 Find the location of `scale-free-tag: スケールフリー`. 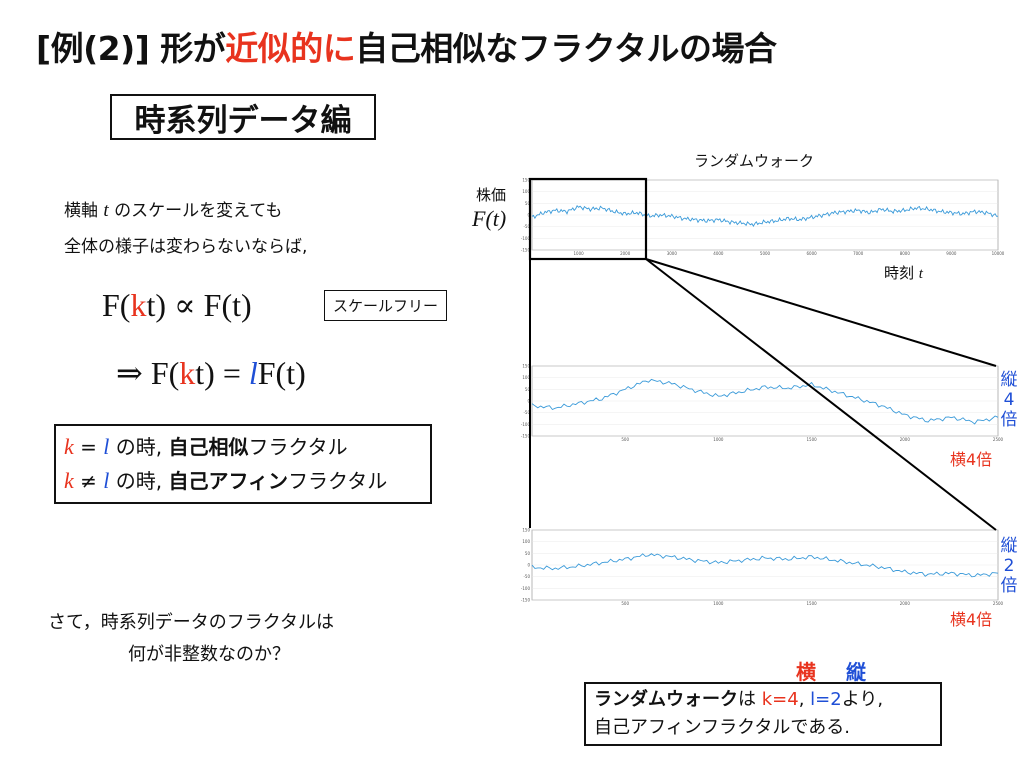

scale-free-tag: スケールフリー is located at coordinates (386, 305).